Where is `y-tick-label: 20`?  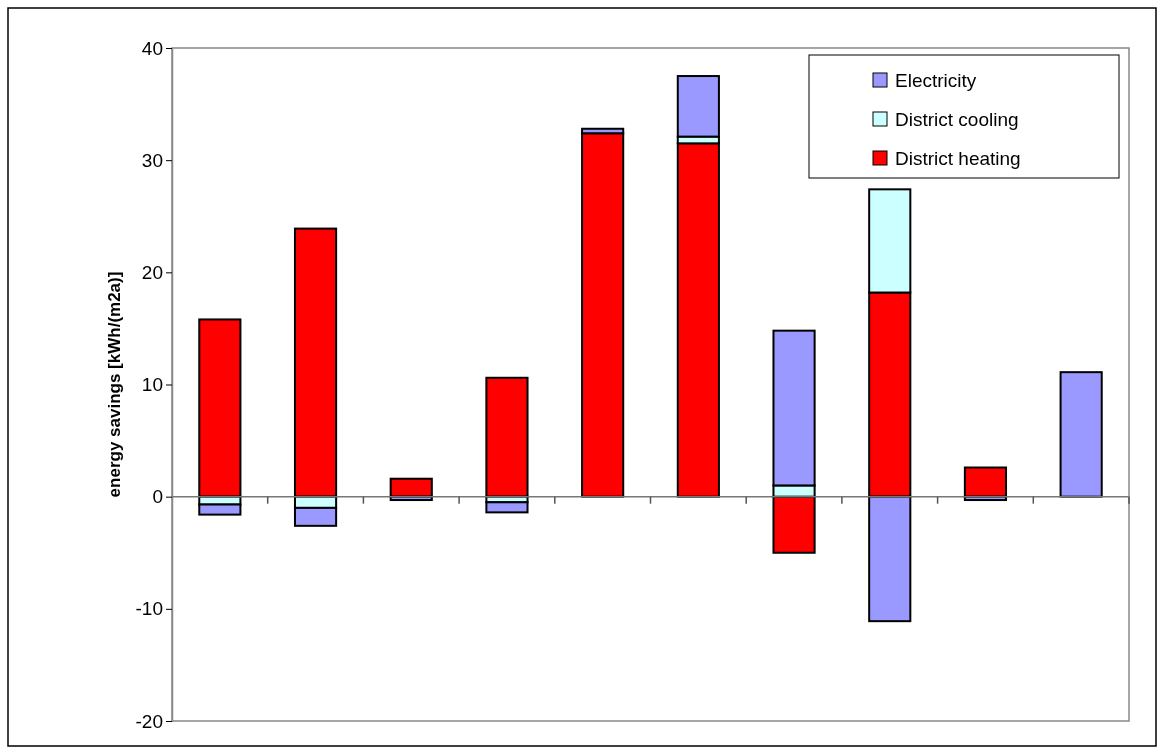 y-tick-label: 20 is located at coordinates (152, 272).